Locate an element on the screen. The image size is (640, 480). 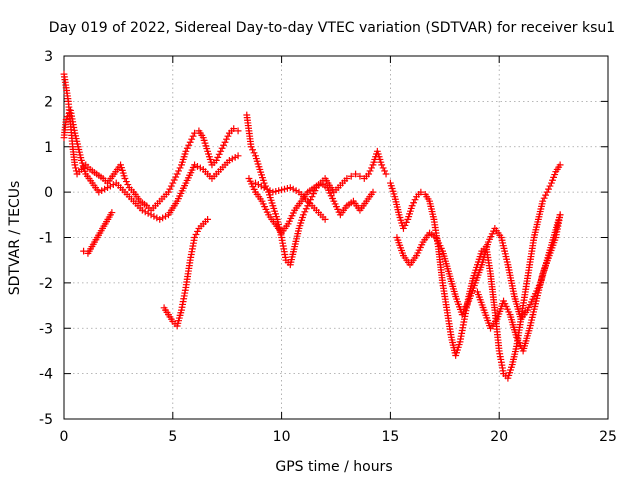
y-tick-label: 3 is located at coordinates (48, 57).